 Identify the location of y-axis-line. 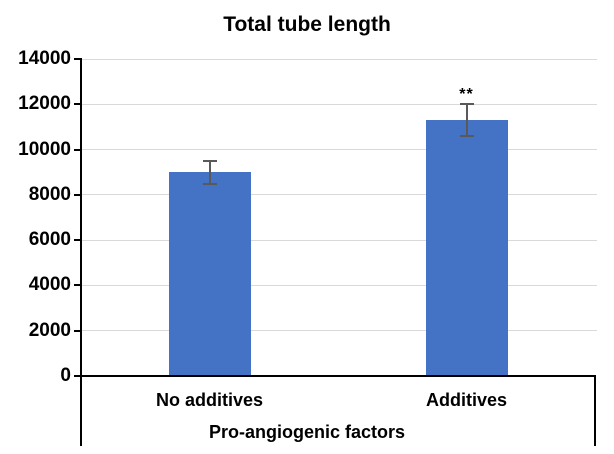
(81, 252).